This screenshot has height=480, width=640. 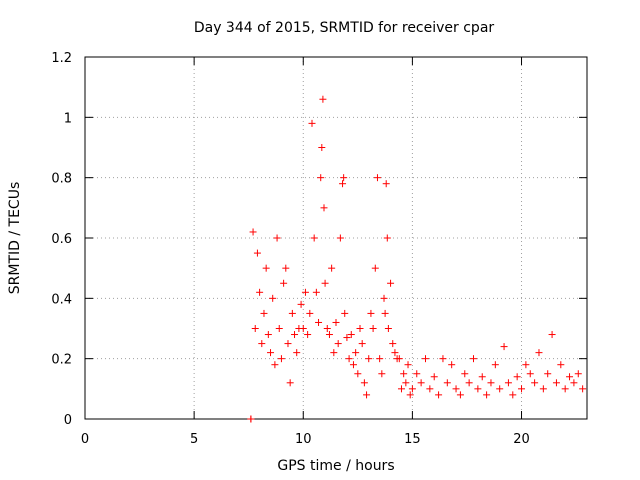 I want to click on y-tick-label: 1, so click(x=68, y=118).